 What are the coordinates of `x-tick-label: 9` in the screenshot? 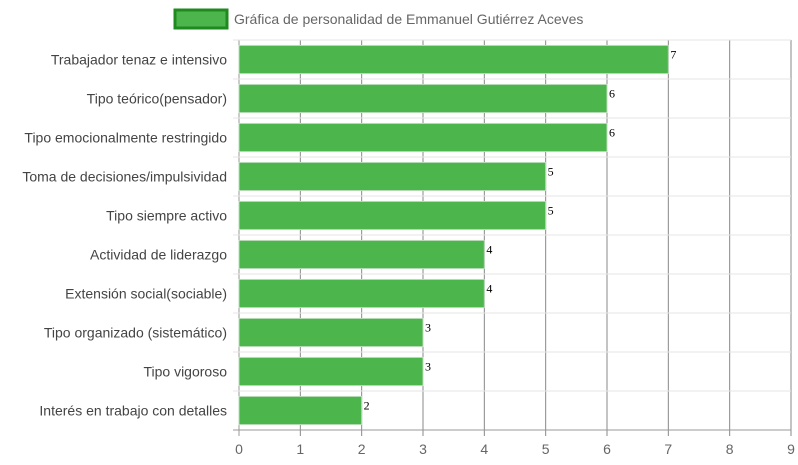 It's located at (791, 449).